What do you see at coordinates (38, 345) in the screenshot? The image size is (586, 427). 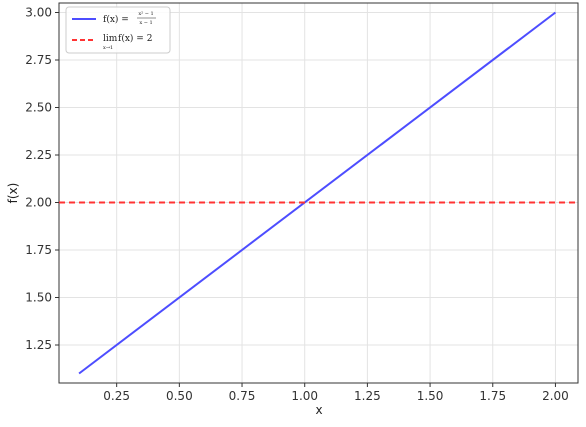 I see `y-tick-label: 1.25` at bounding box center [38, 345].